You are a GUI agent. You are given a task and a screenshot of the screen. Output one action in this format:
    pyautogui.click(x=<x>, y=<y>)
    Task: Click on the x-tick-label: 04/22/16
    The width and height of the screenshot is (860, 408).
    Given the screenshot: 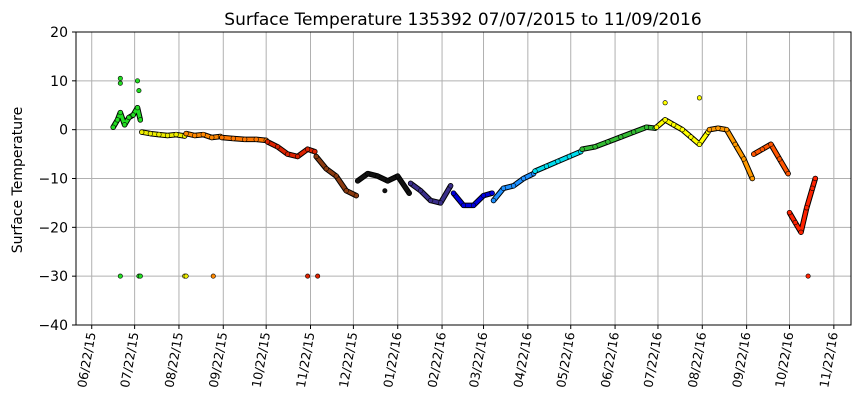 What is the action you would take?
    pyautogui.click(x=522, y=360)
    